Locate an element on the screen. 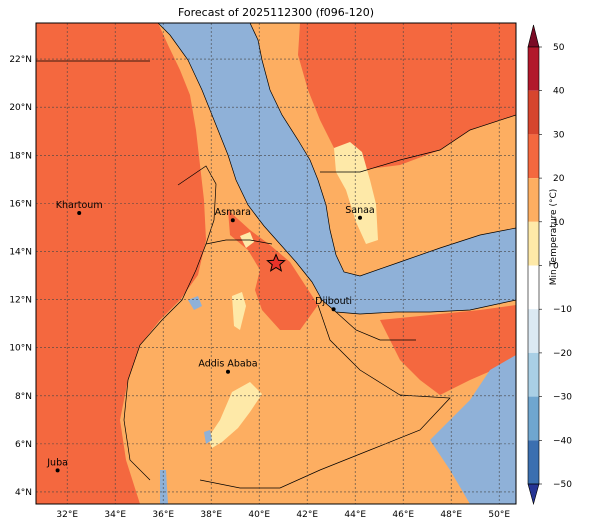 This screenshot has height=528, width=591. field-30-40-somalia is located at coordinates (448, 350).